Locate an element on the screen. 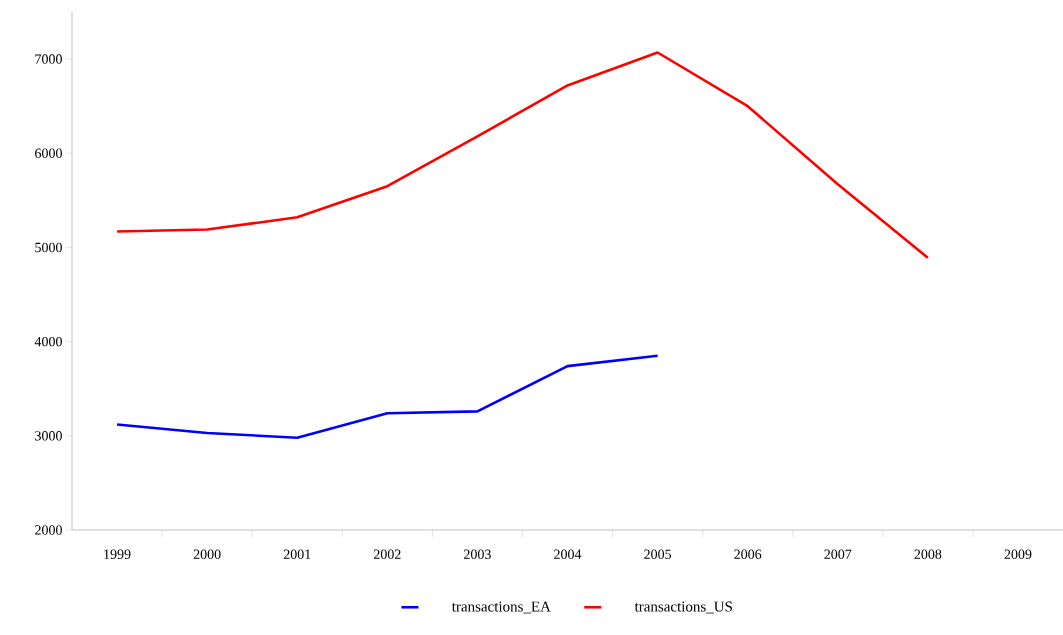 The height and width of the screenshot is (635, 1063). x-tick-label: 2007 is located at coordinates (838, 554).